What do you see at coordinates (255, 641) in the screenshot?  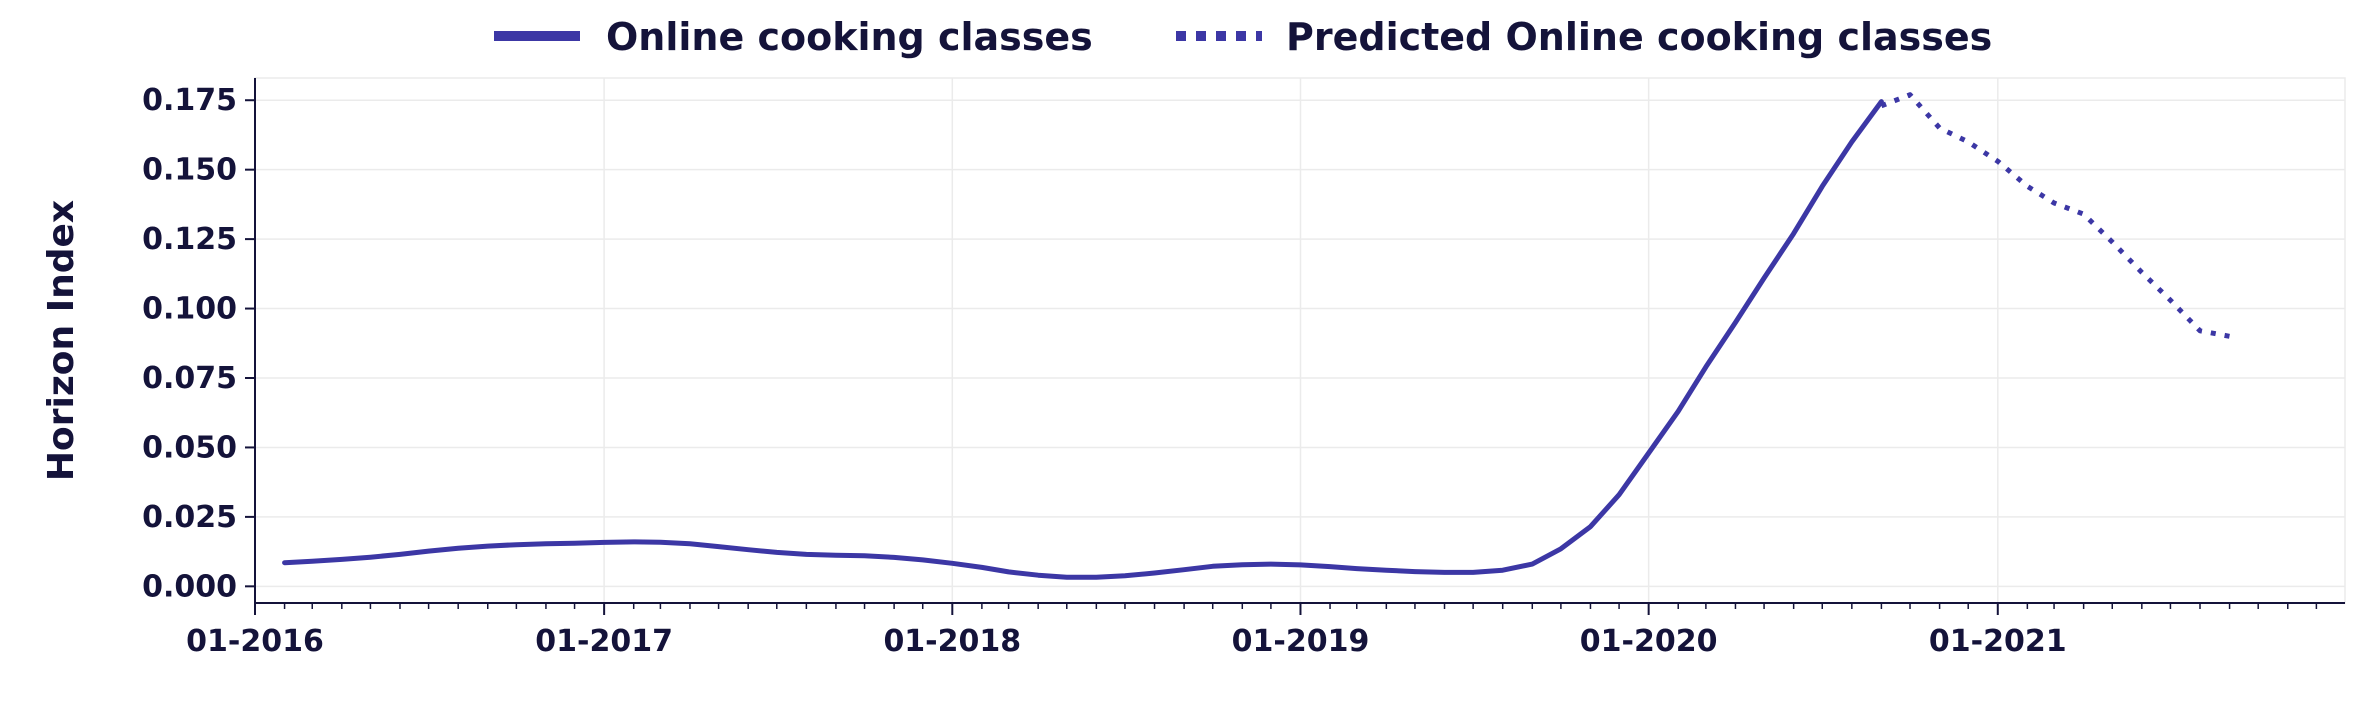 I see `x-tick-label: 01-2016` at bounding box center [255, 641].